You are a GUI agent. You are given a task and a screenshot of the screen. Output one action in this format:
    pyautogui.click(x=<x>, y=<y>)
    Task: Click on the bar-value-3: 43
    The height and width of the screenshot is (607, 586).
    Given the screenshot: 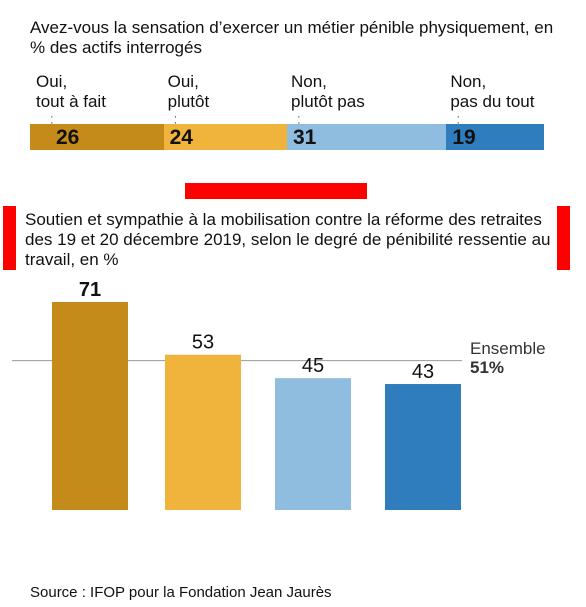 What is the action you would take?
    pyautogui.click(x=423, y=372)
    